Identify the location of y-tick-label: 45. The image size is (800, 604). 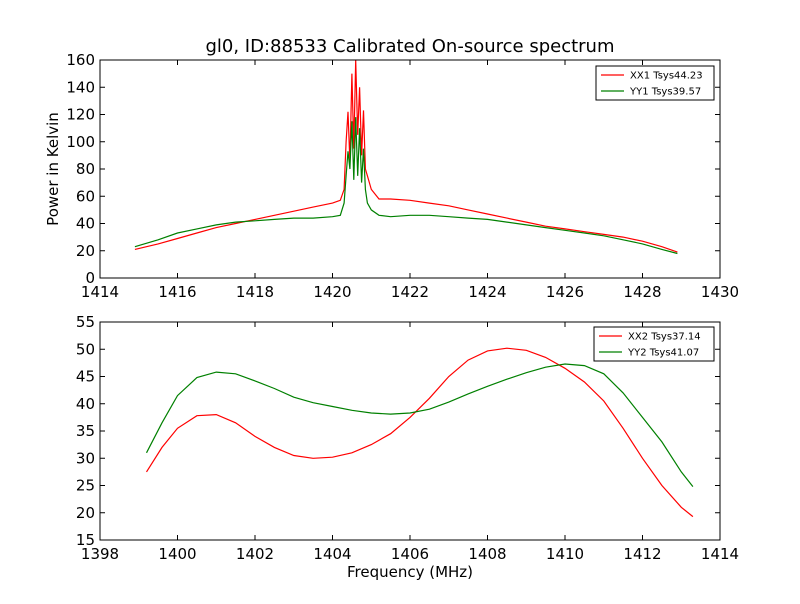
(85, 377).